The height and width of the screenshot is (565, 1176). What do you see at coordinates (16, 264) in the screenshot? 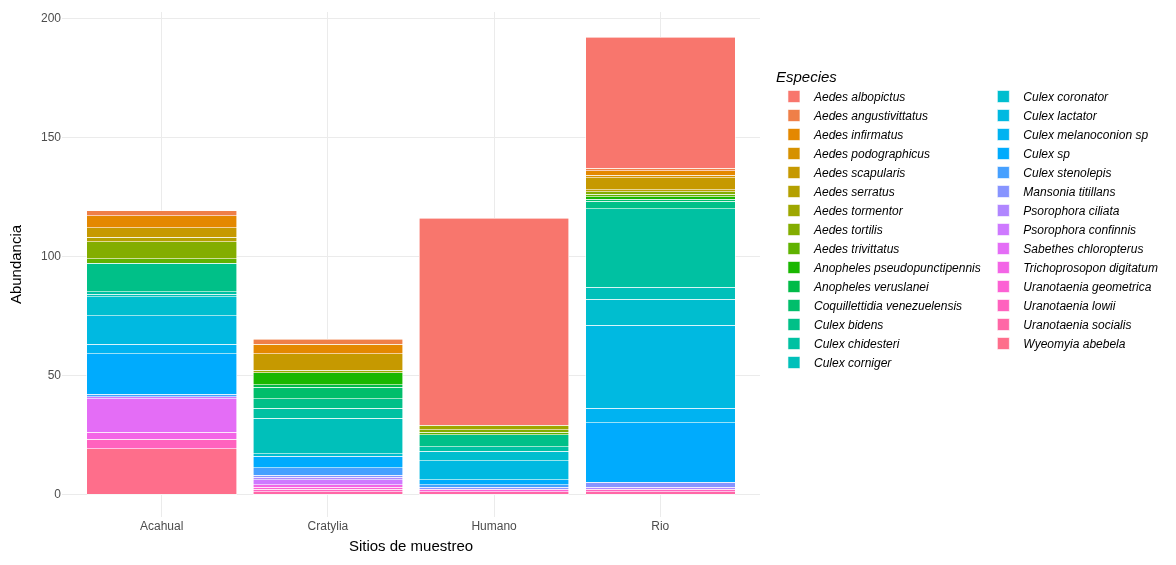
I see `y-axis-title: Abundancia` at bounding box center [16, 264].